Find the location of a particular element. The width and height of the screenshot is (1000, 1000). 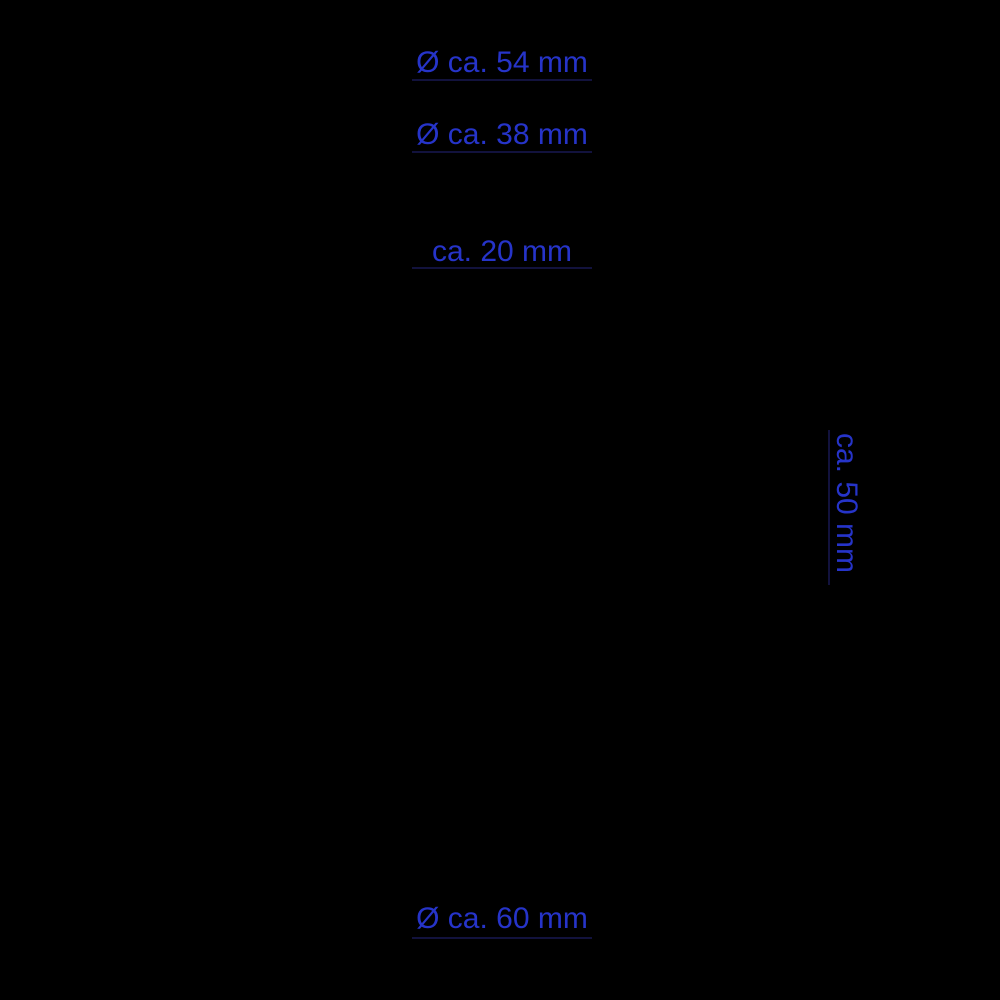

dimension-label-inner-diameter: Ø ca. 38 mm is located at coordinates (502, 134).